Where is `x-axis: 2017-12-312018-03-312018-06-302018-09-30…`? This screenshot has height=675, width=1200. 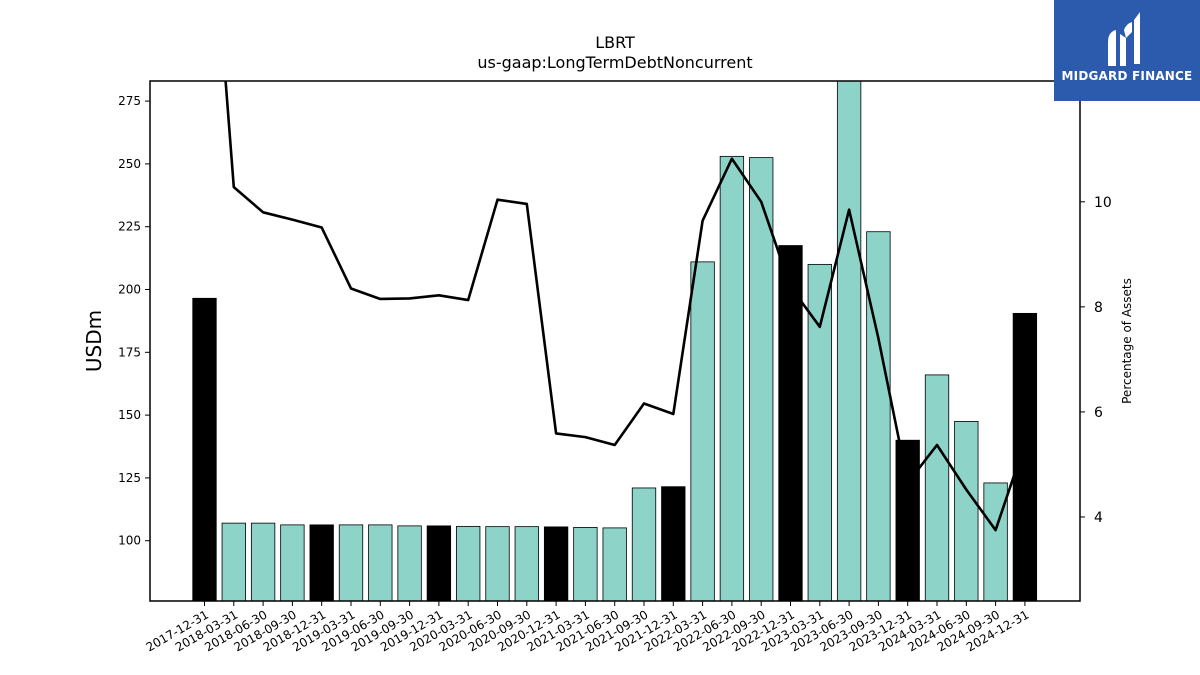
x-axis: 2017-12-312018-03-312018-06-302018-09-30… is located at coordinates (587, 627).